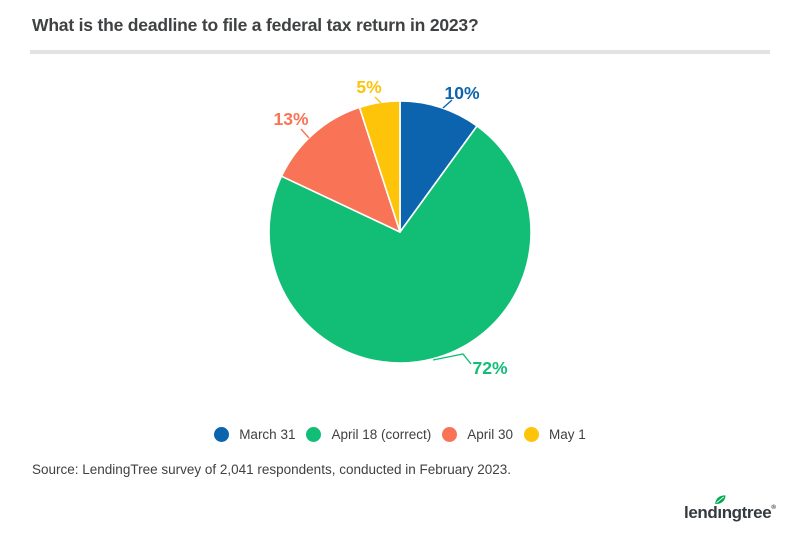  Describe the element at coordinates (400, 244) in the screenshot. I see `pie-slice-april-18-correct` at that location.